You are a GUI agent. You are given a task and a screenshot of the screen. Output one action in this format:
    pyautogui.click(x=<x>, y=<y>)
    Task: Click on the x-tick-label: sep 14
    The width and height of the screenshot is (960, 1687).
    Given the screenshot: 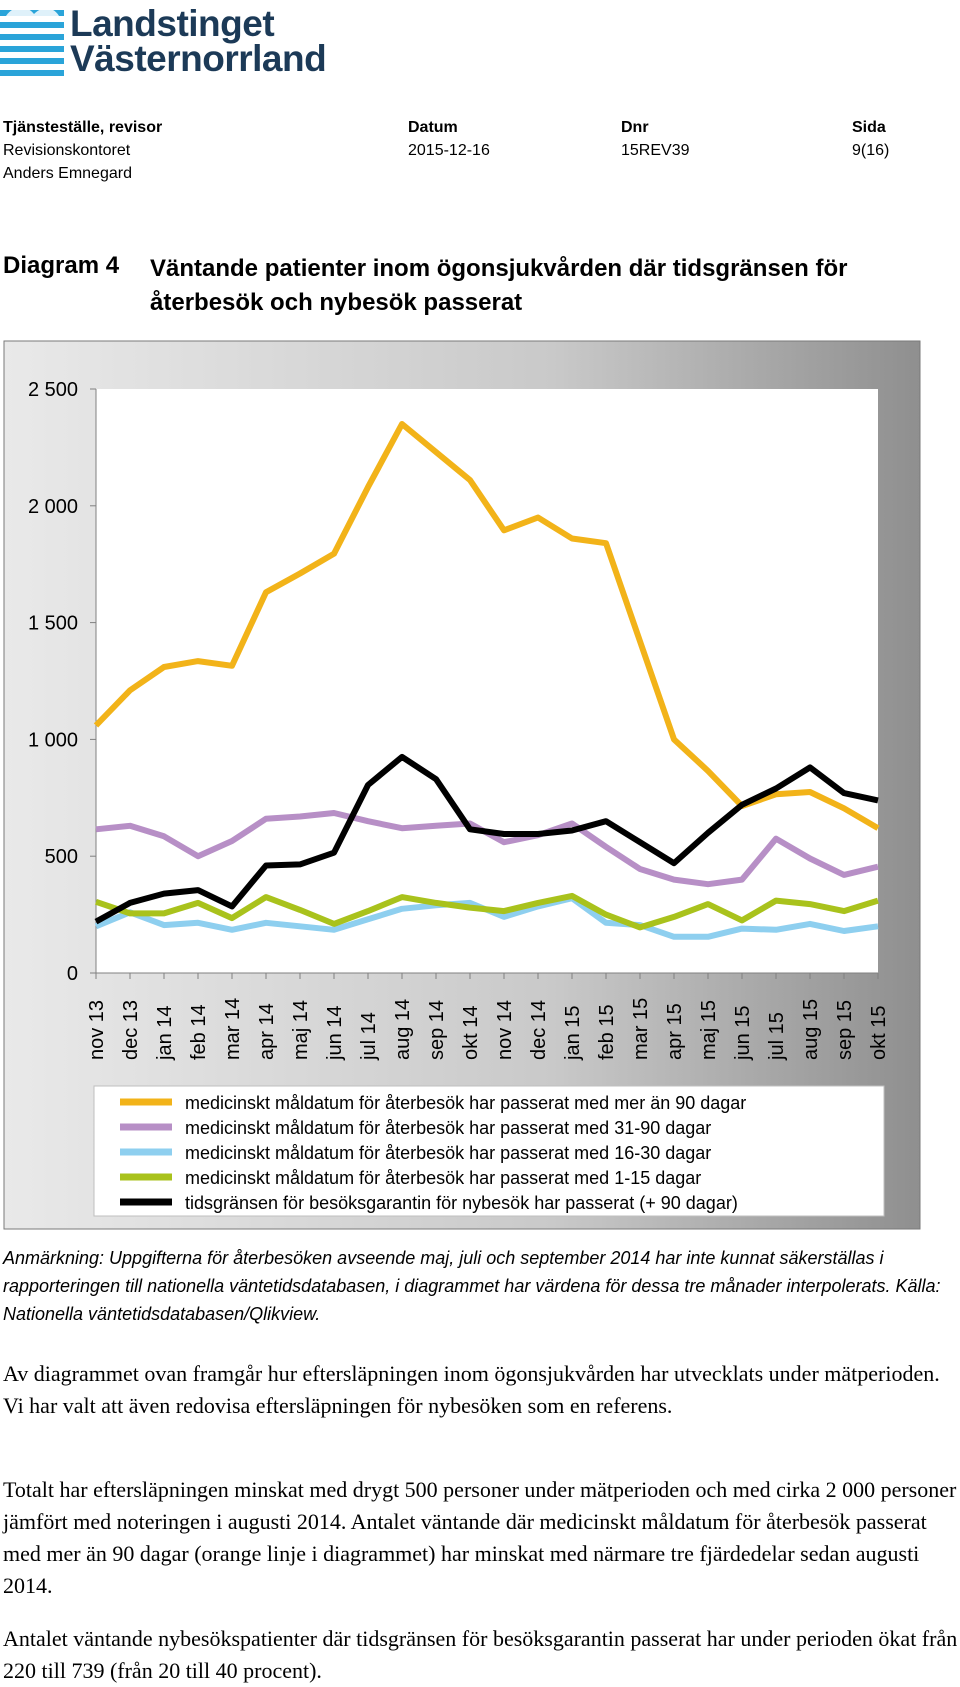 What is the action you would take?
    pyautogui.click(x=437, y=1030)
    